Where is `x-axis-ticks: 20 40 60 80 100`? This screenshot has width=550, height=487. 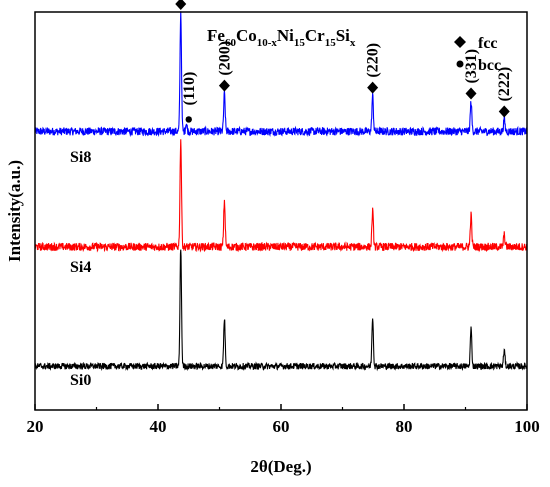
x-axis-ticks: 20 40 60 80 100 is located at coordinates (283, 420).